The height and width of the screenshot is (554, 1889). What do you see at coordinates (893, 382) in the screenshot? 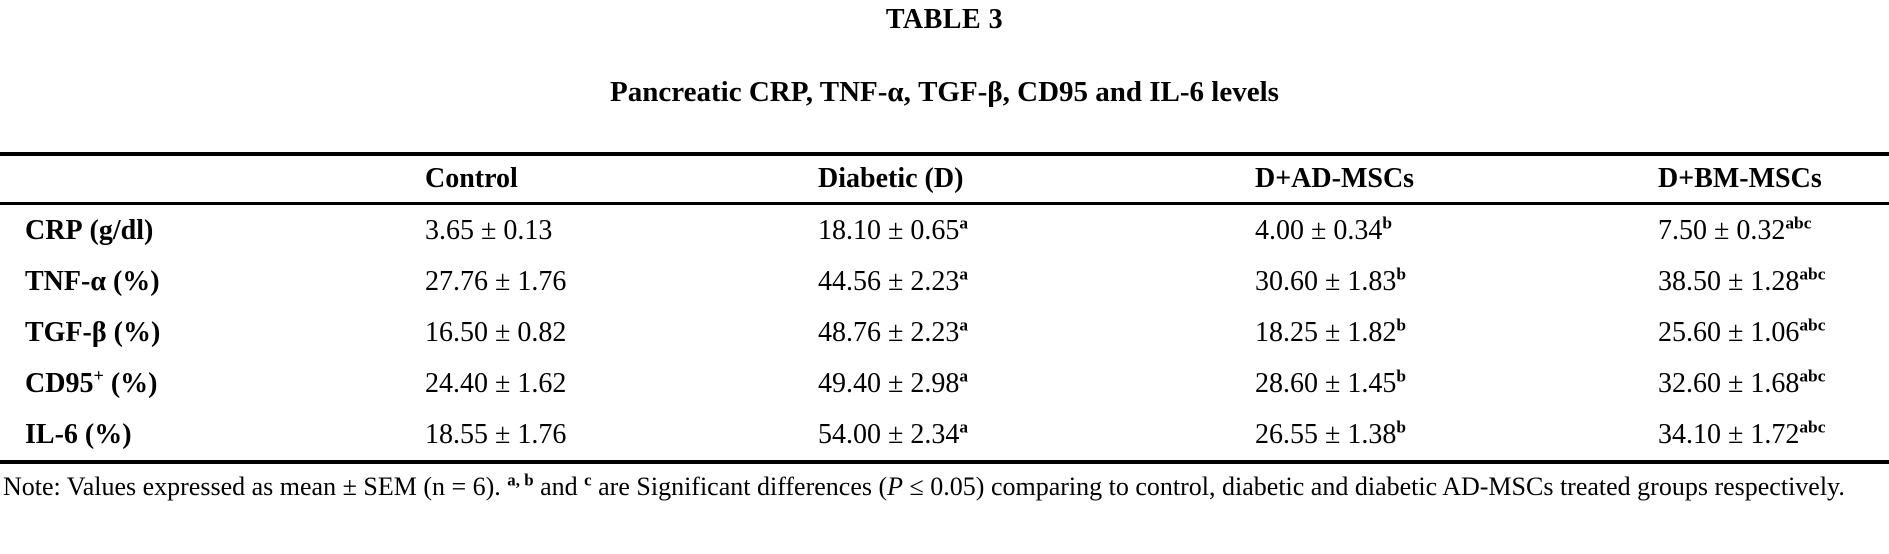
I see `data-cell: 49.40 ± 2.98a` at bounding box center [893, 382].